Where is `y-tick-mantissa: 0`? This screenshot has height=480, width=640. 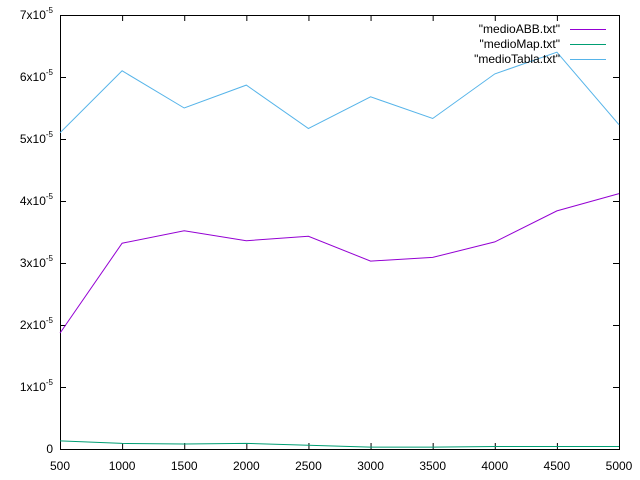 y-tick-mantissa: 0 is located at coordinates (49, 449).